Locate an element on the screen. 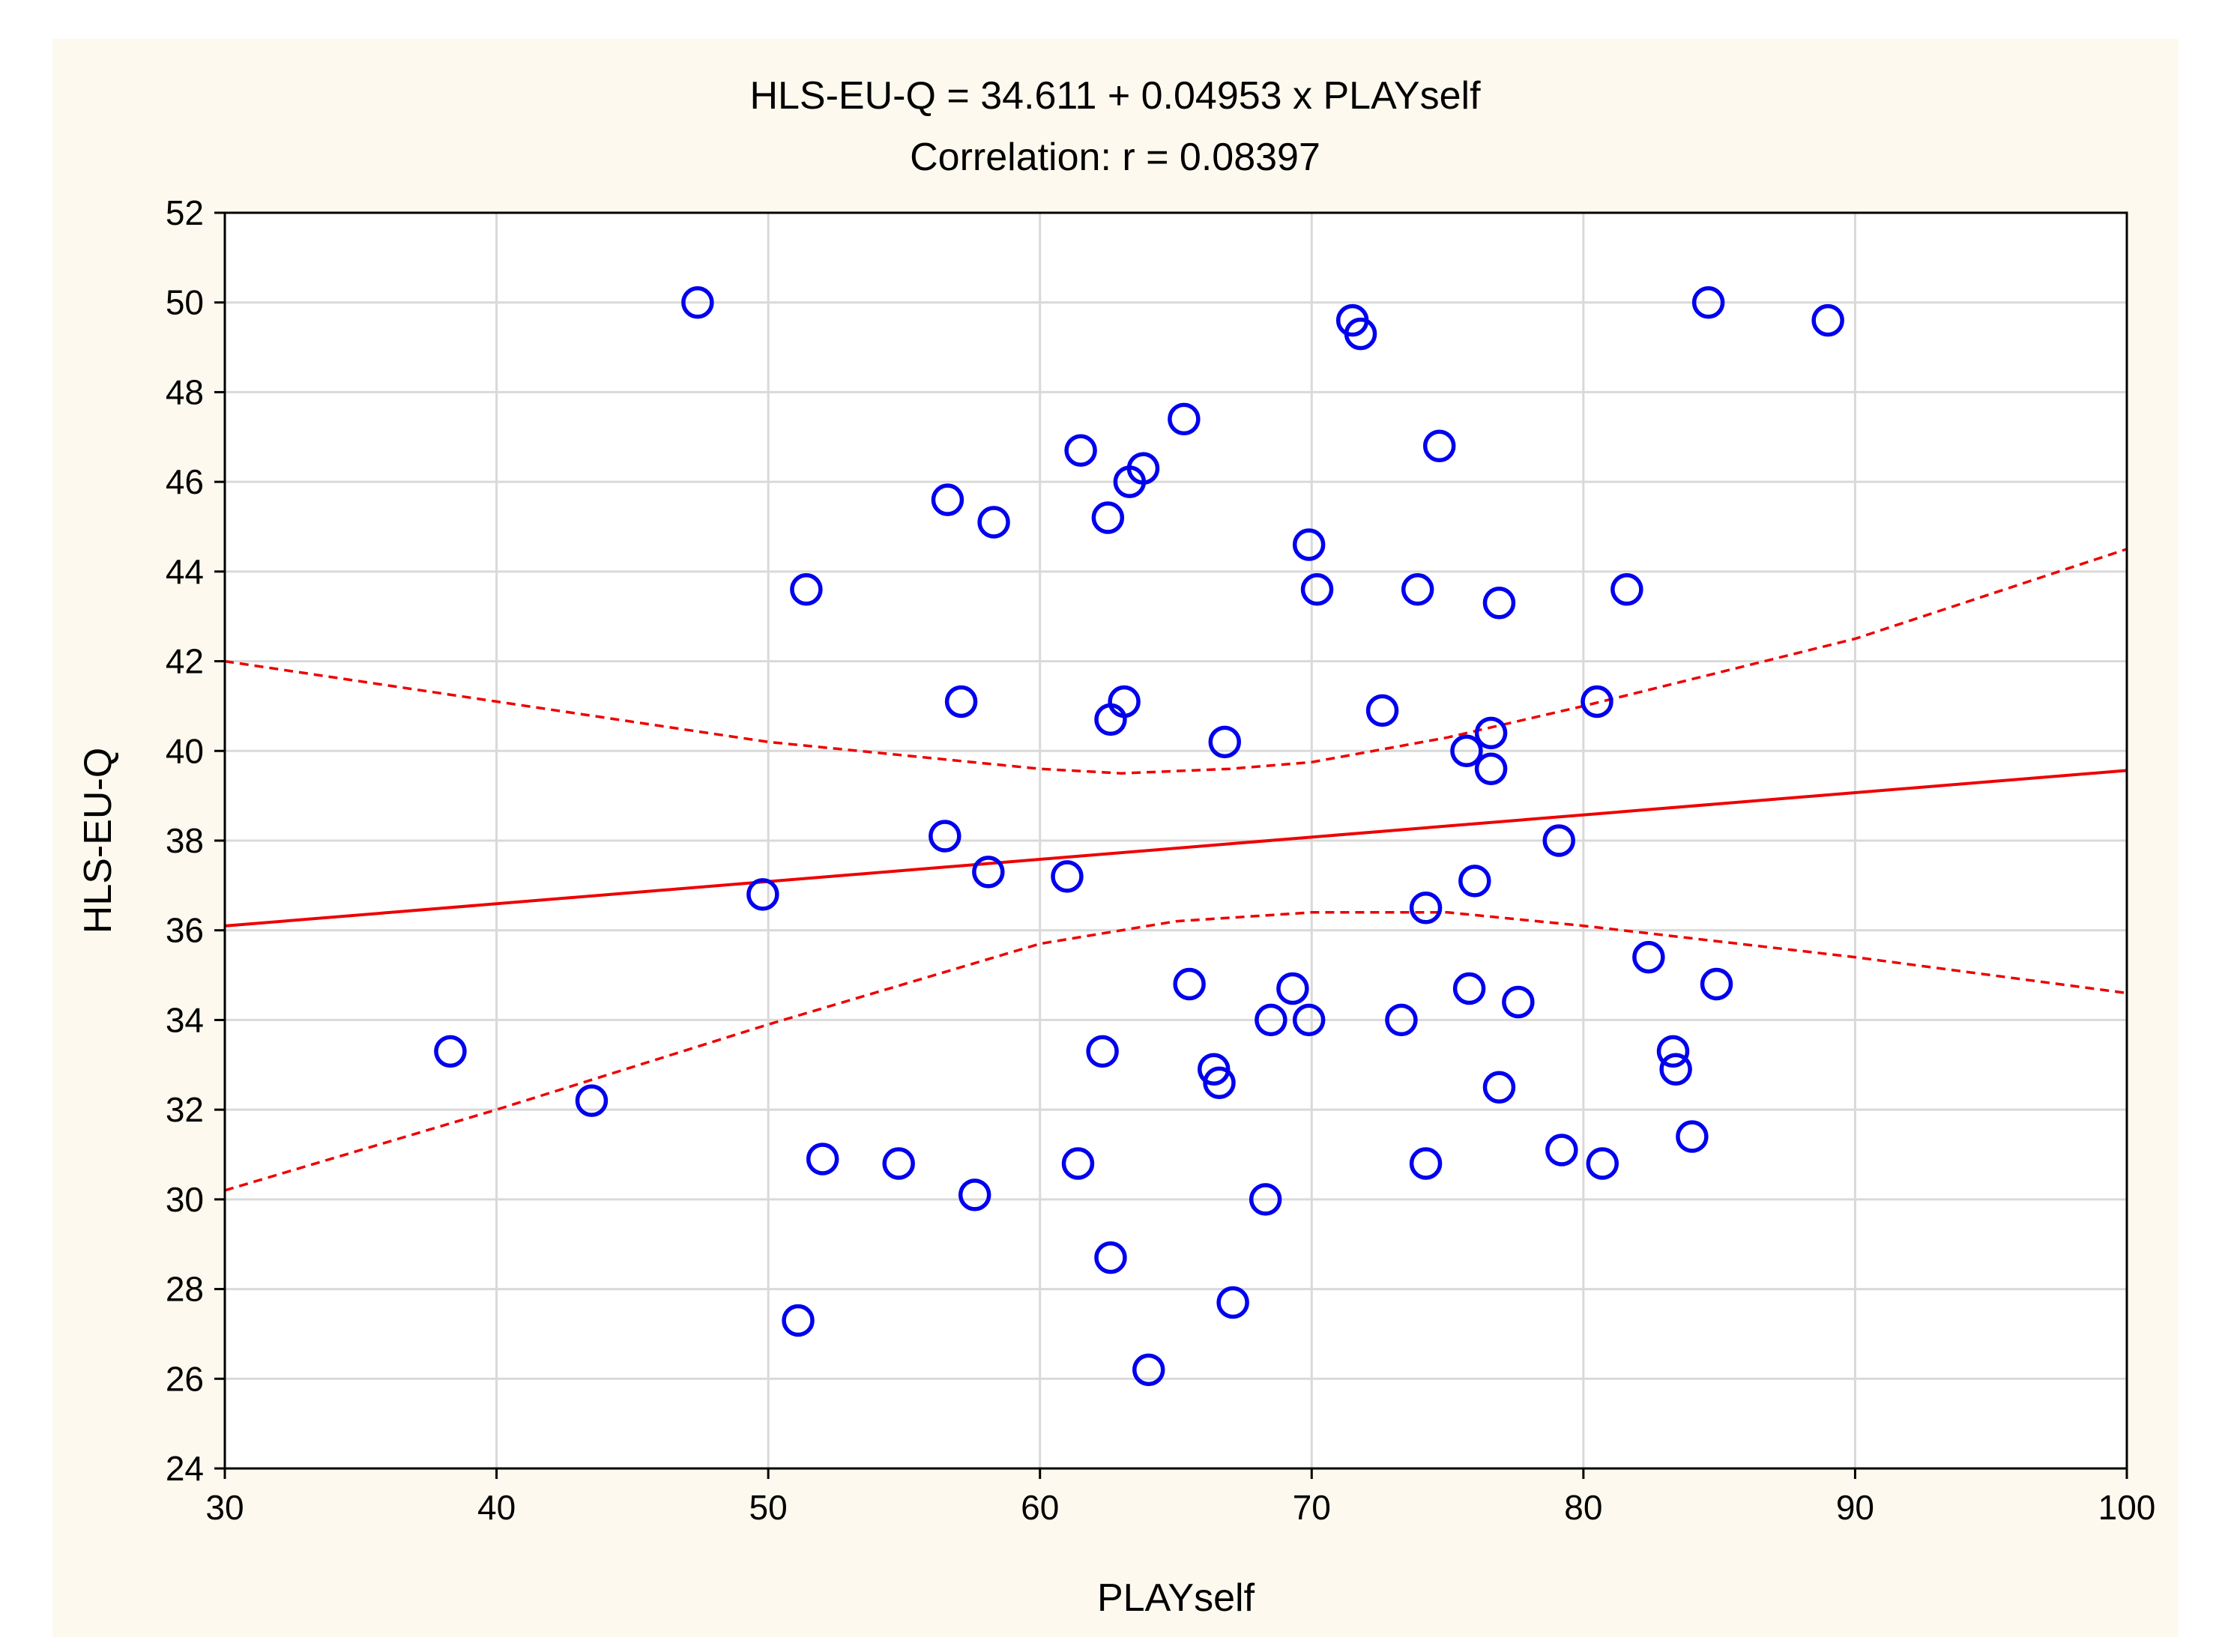 The width and height of the screenshot is (2231, 1652). y-tick-label: 26 is located at coordinates (185, 1378).